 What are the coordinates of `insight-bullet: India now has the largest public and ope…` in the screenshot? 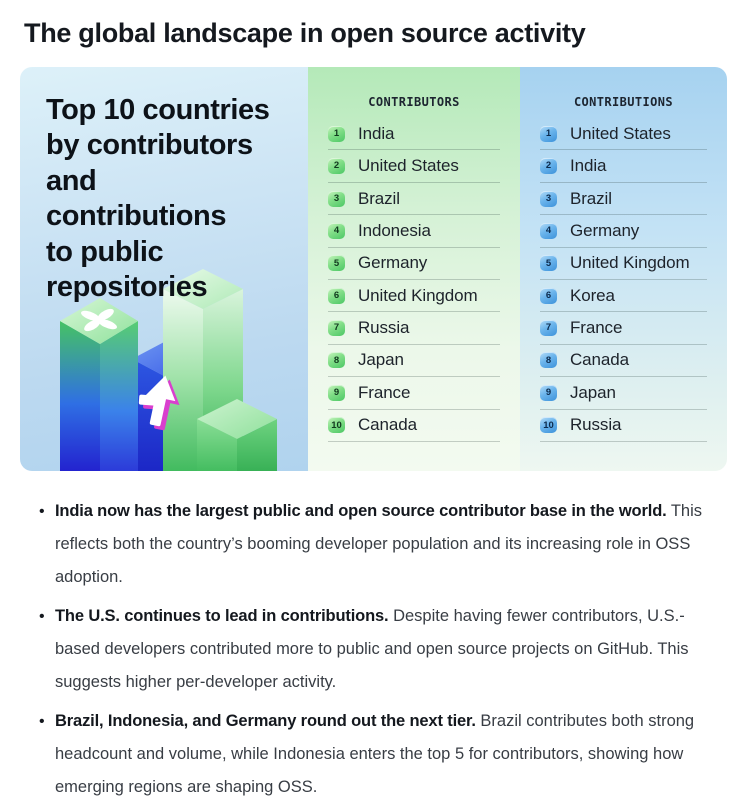 It's located at (377, 544).